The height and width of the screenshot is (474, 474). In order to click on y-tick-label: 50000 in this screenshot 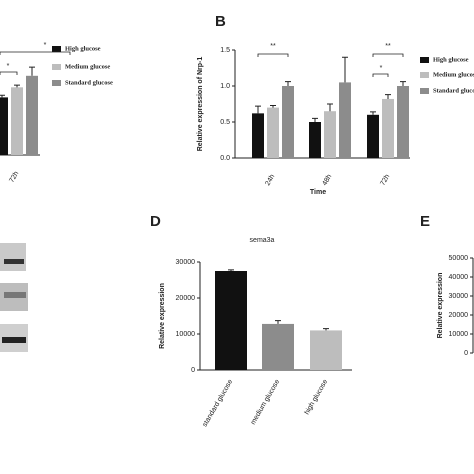, I will do `click(459, 258)`.